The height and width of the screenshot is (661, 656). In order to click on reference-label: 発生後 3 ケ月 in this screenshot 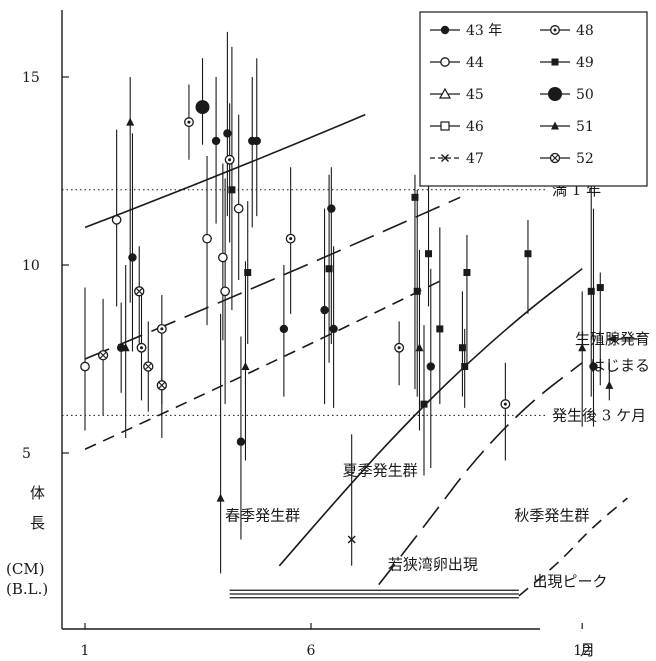, I will do `click(599, 415)`.